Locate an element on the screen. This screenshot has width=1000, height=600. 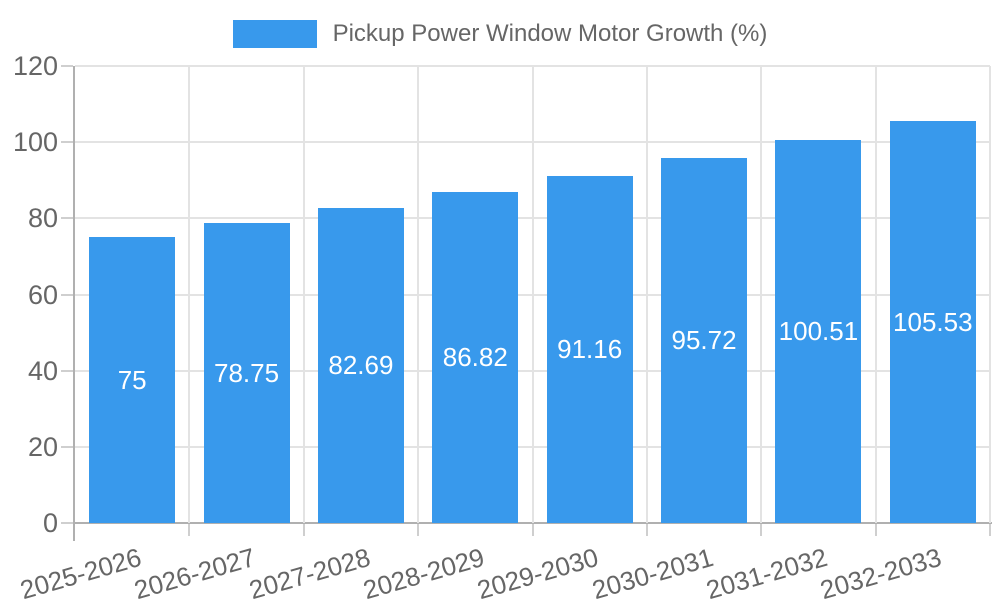
legend-label: Pickup Power Window Motor Growth (%) is located at coordinates (550, 33).